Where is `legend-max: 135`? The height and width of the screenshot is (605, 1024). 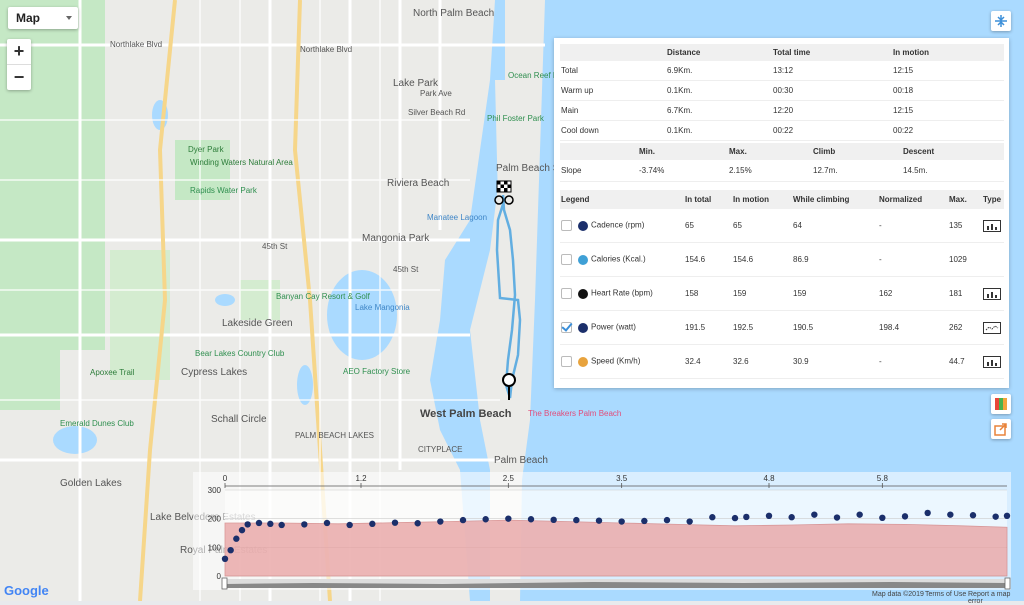
legend-max: 135 is located at coordinates (965, 226).